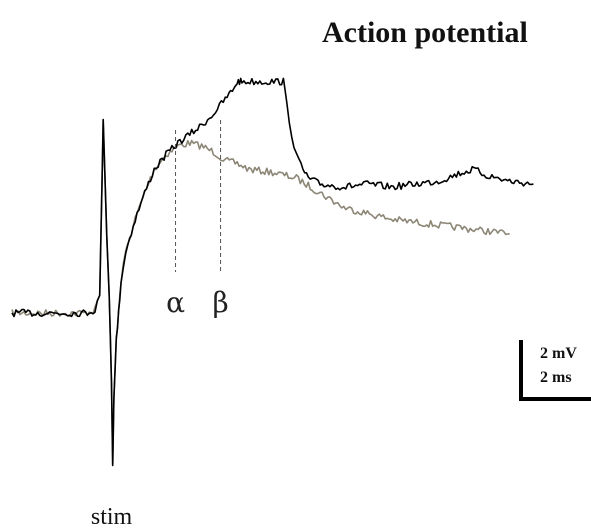 The image size is (591, 529). Describe the element at coordinates (558, 353) in the screenshot. I see `scale-bar-voltage-label: 2 mV` at that location.